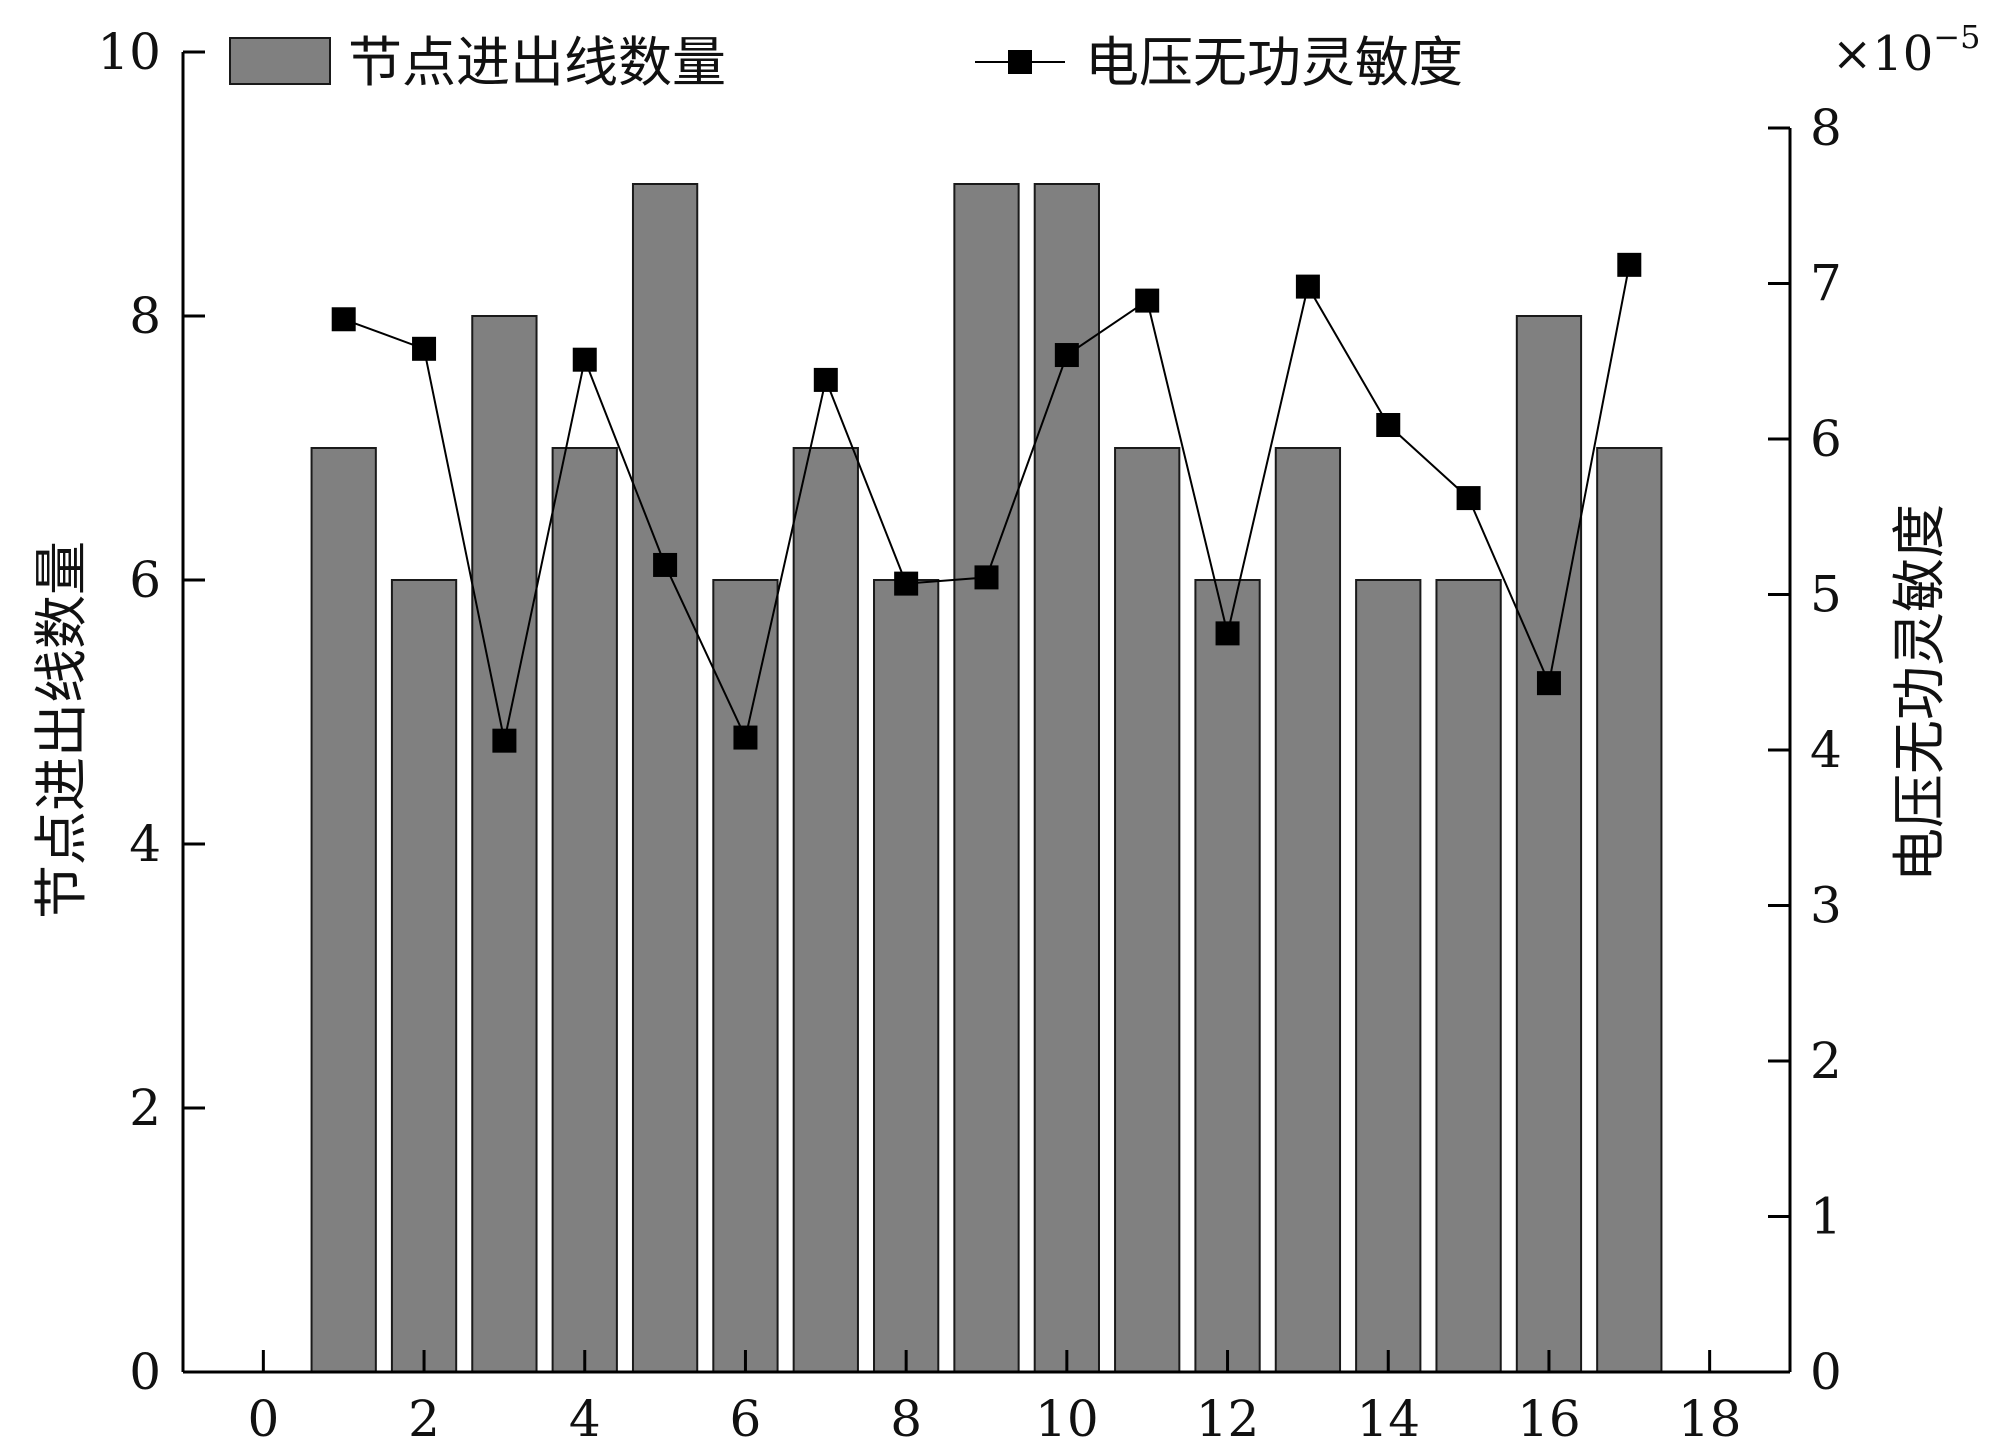 Image resolution: width=1996 pixels, height=1456 pixels. Describe the element at coordinates (424, 1419) in the screenshot. I see `x-tick-label: 2` at that location.